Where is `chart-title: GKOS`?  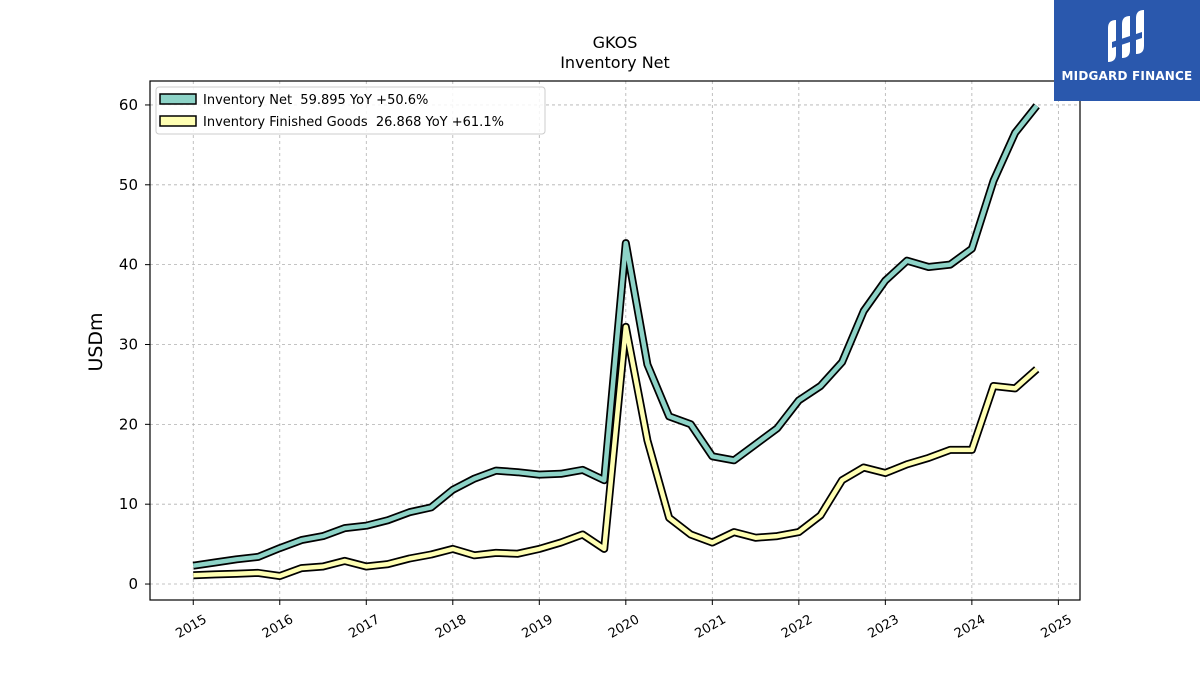
chart-title: GKOS is located at coordinates (615, 42).